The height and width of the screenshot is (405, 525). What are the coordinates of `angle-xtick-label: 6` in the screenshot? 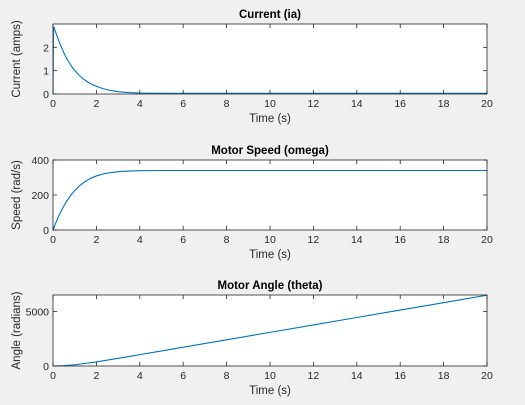 It's located at (183, 376).